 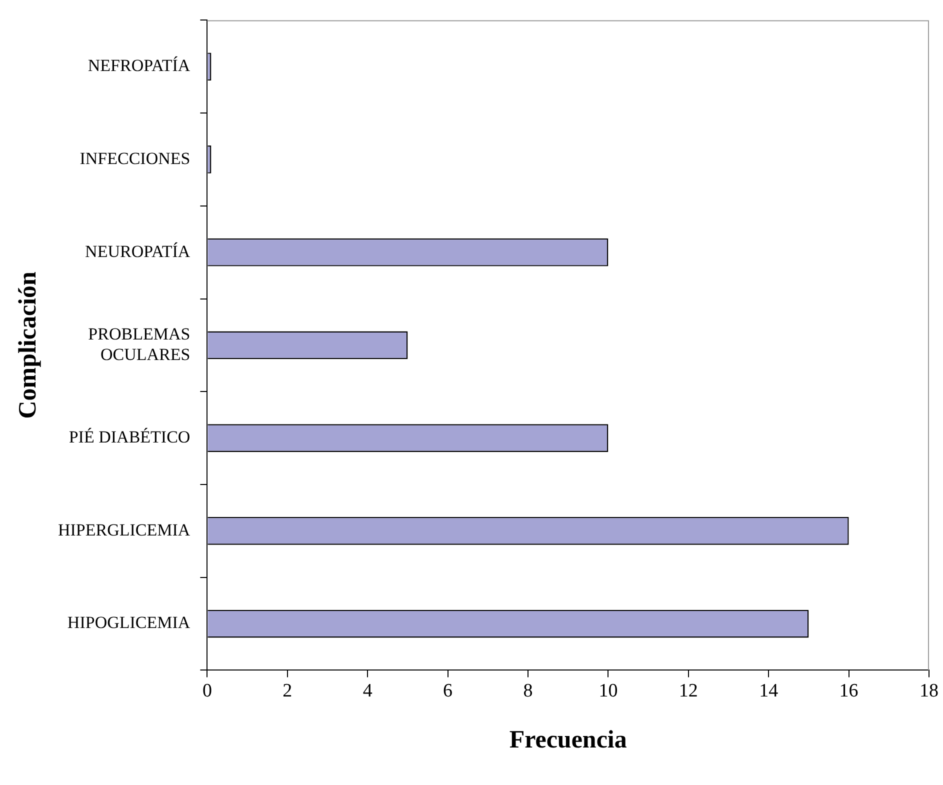 What do you see at coordinates (135, 158) in the screenshot?
I see `y-tick-label: INFECCIONES` at bounding box center [135, 158].